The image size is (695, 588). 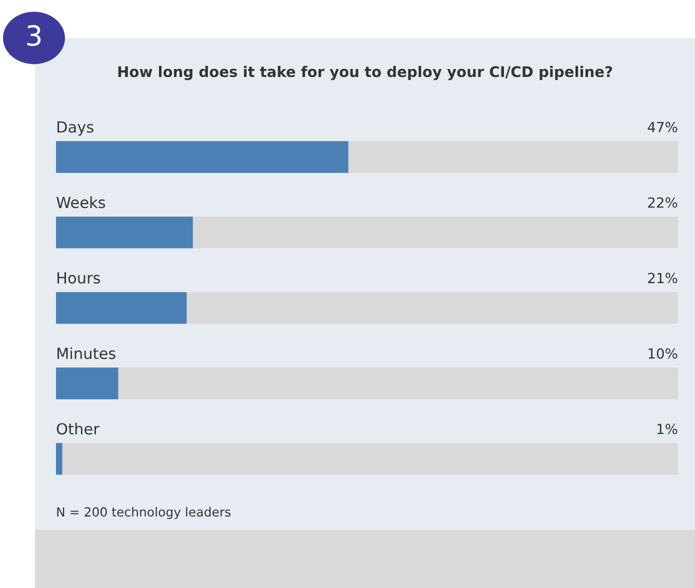 I want to click on text: N = 200 technology leaders, so click(x=143, y=513).